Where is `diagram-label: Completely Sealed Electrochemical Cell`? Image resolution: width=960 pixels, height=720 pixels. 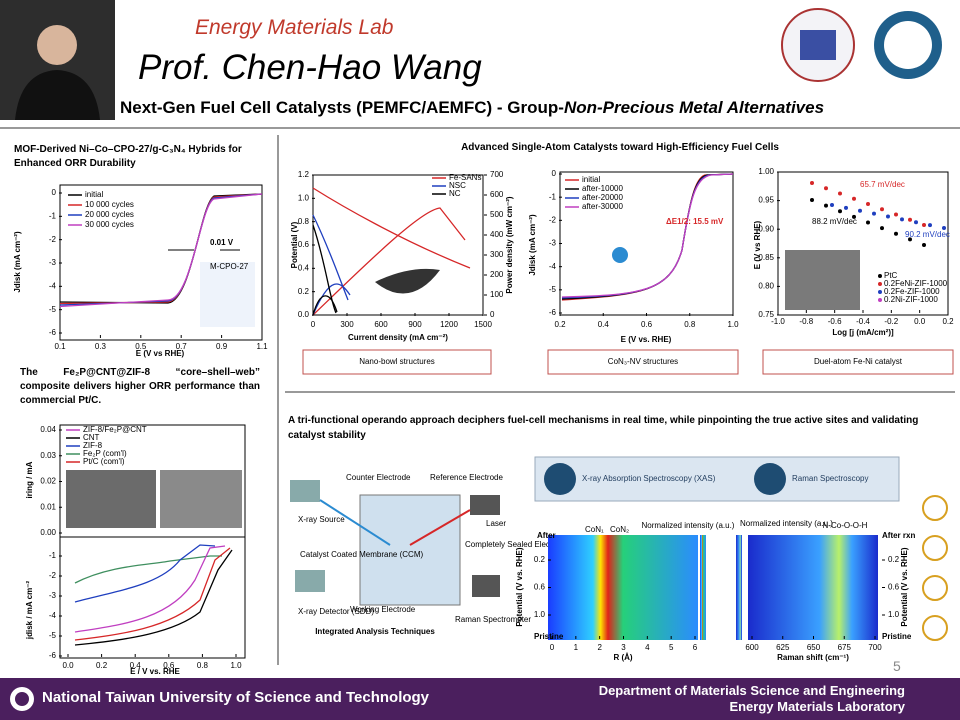 diagram-label: Completely Sealed Electrochemical Cell is located at coordinates (536, 544).